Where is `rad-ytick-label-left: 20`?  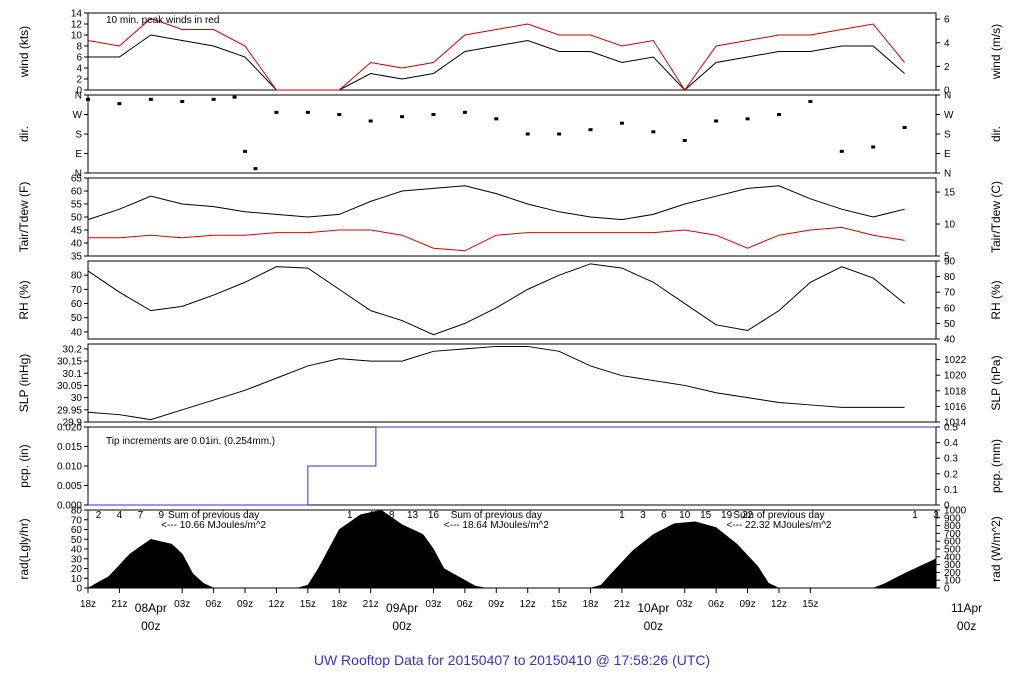
rad-ytick-label-left: 20 is located at coordinates (77, 569).